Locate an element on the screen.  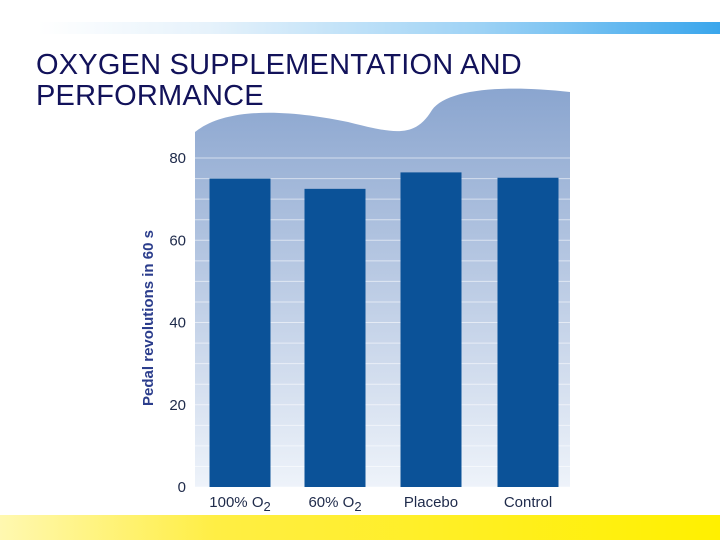
footer-band is located at coordinates (360, 527).